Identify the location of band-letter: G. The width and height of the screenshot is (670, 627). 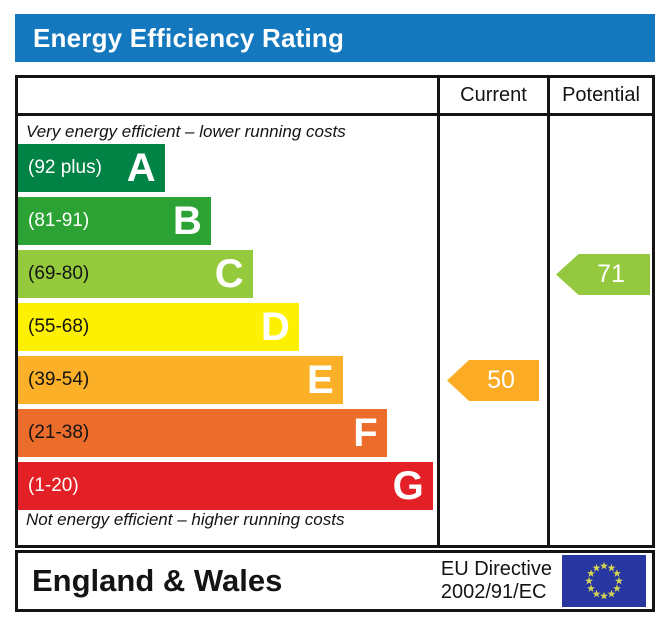
(408, 486).